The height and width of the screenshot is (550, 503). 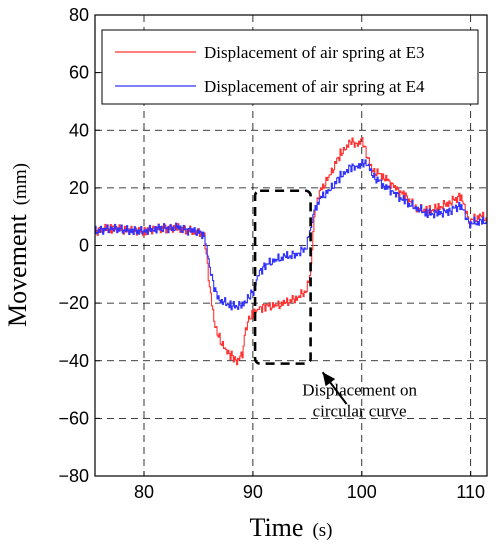 What do you see at coordinates (282, 277) in the screenshot?
I see `annotation-box` at bounding box center [282, 277].